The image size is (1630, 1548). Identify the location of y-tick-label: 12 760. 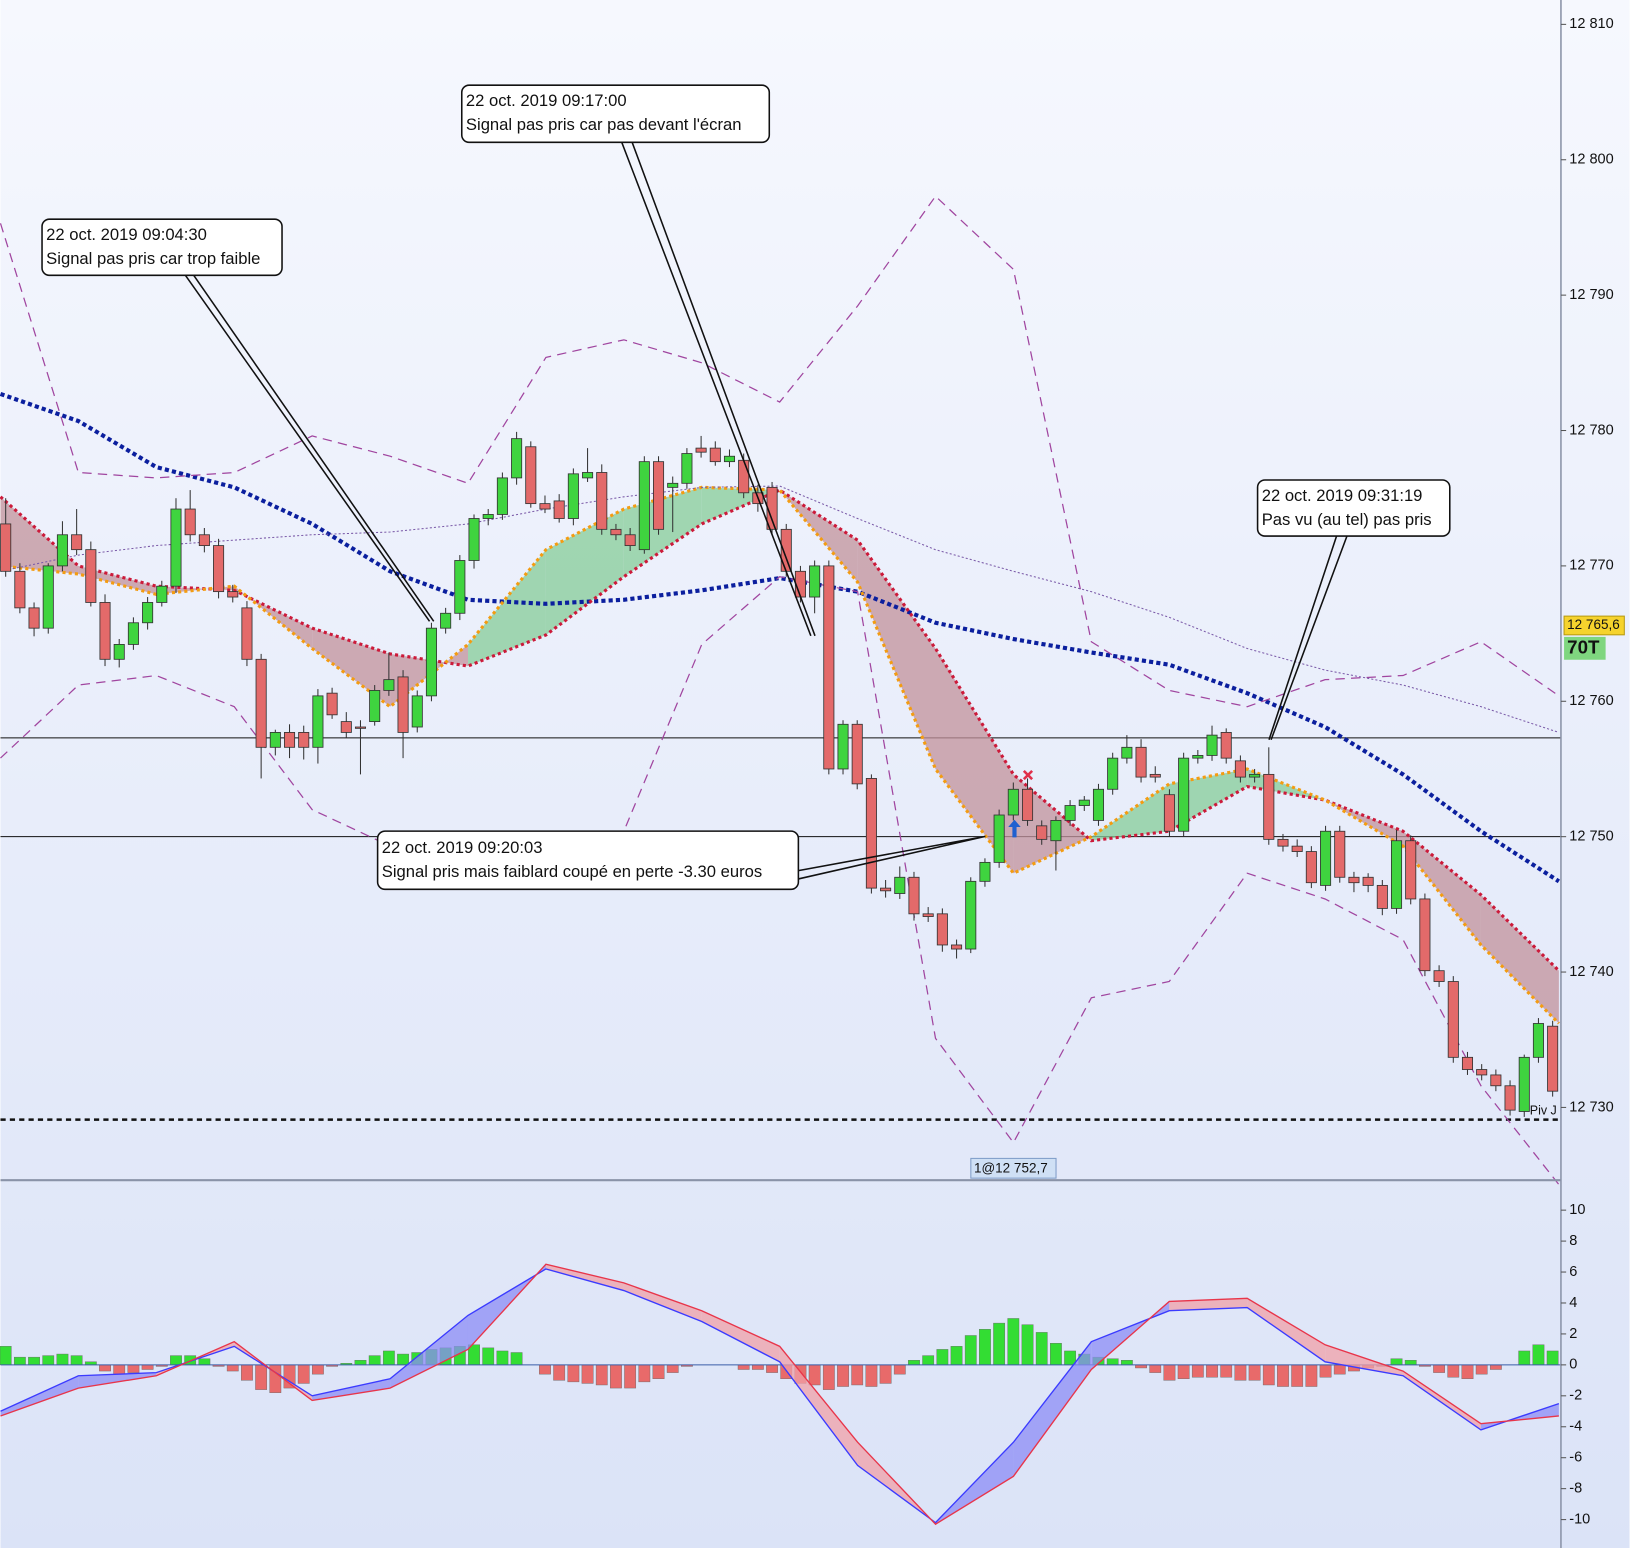
(1591, 701).